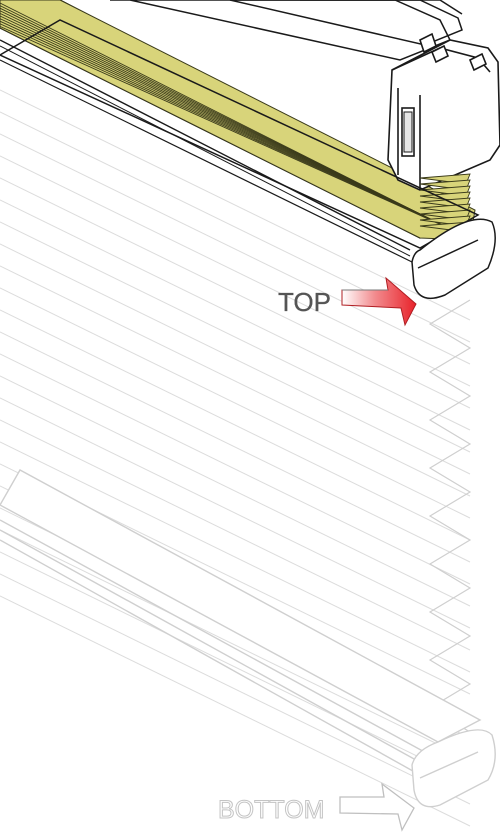 Image resolution: width=500 pixels, height=832 pixels. I want to click on fabric-fan-folds, so click(445, 203).